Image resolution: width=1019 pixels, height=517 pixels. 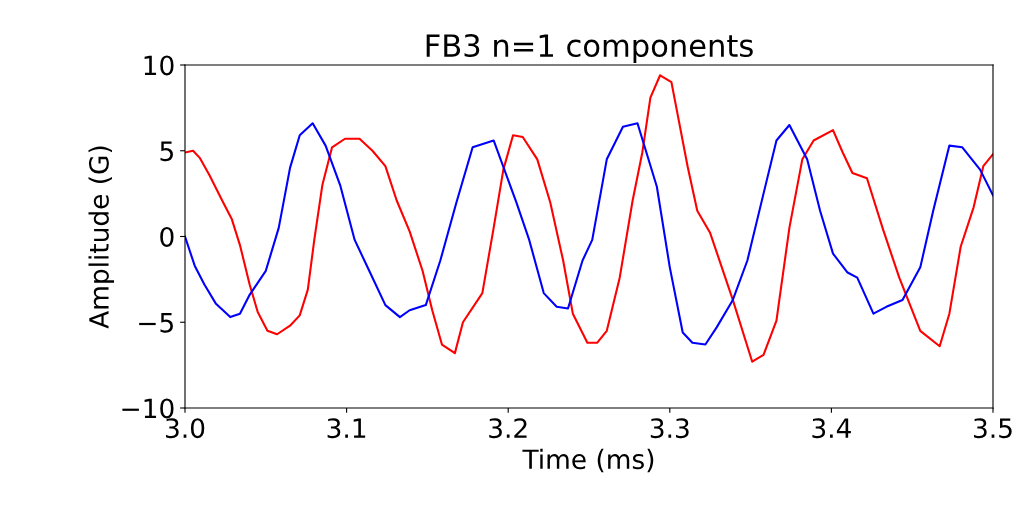 I want to click on x-axis-title: Time (ms), so click(x=588, y=460).